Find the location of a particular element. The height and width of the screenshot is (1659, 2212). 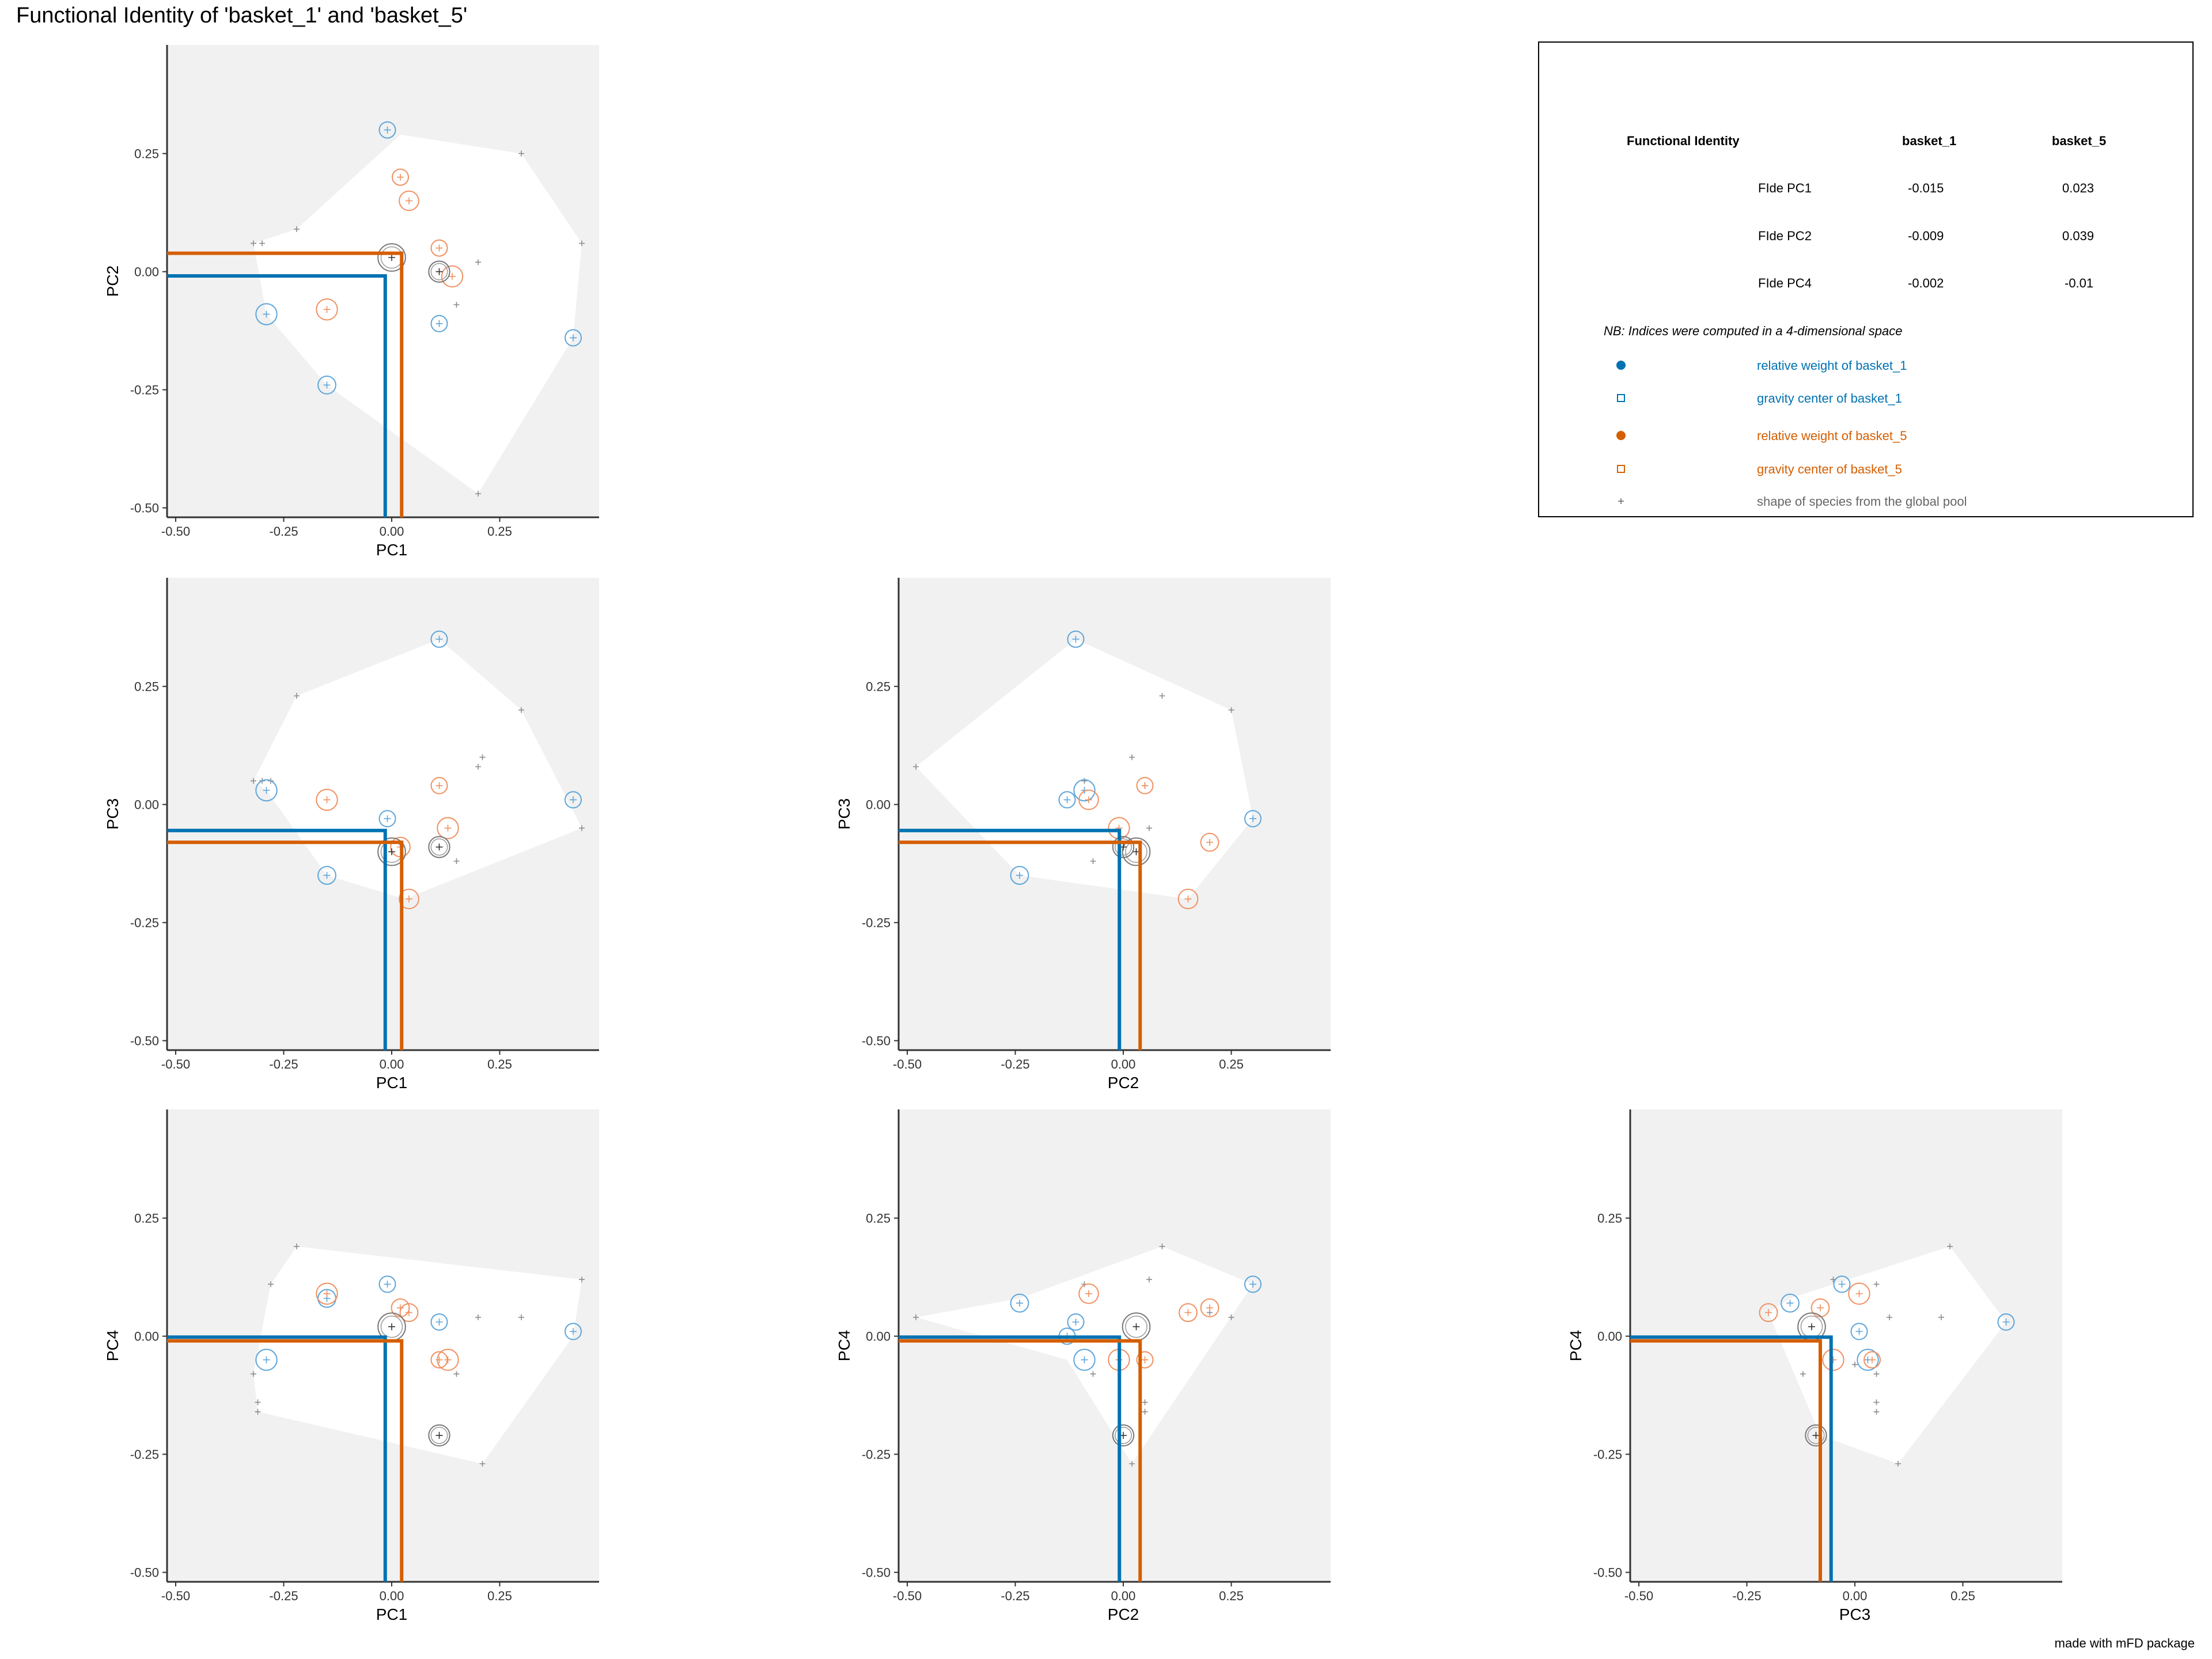

legend-item-label: shape of species from the global pool is located at coordinates (1862, 501).